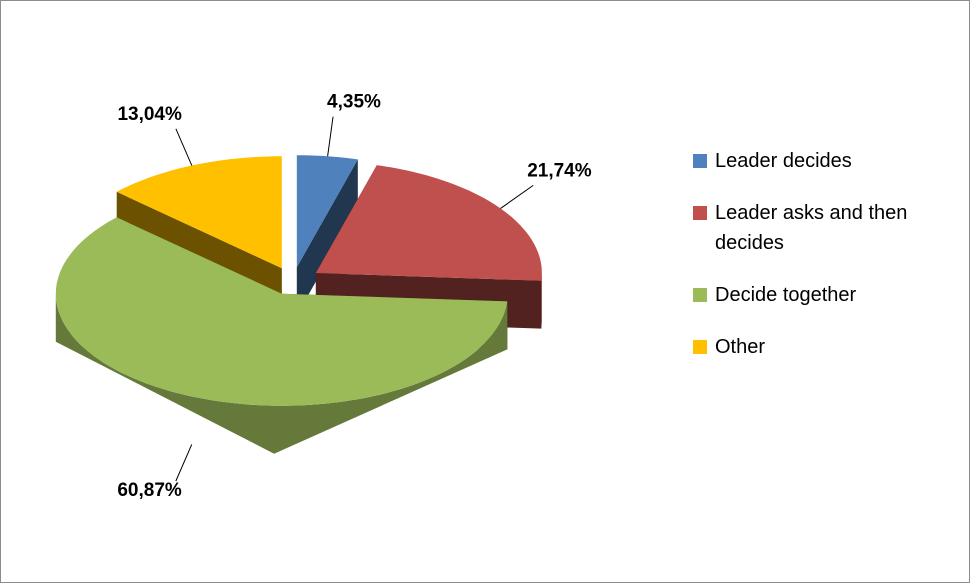  What do you see at coordinates (783, 161) in the screenshot?
I see `legend-label: Leader decides` at bounding box center [783, 161].